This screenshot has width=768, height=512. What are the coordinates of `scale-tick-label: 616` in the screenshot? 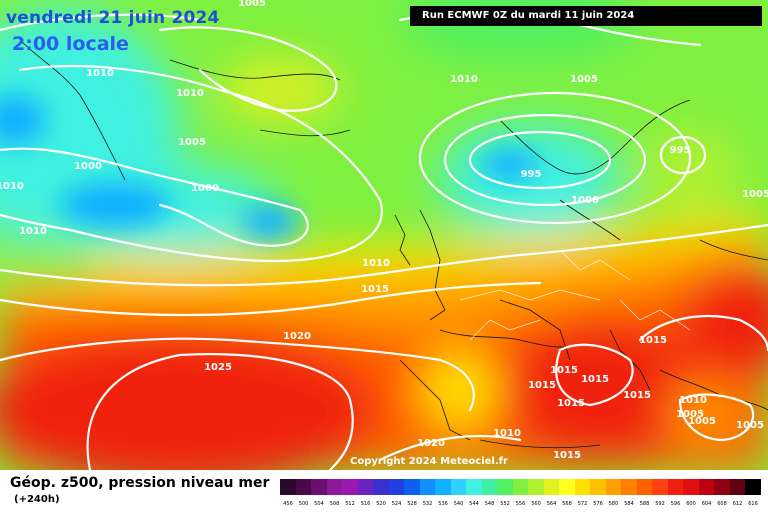 It's located at (753, 504).